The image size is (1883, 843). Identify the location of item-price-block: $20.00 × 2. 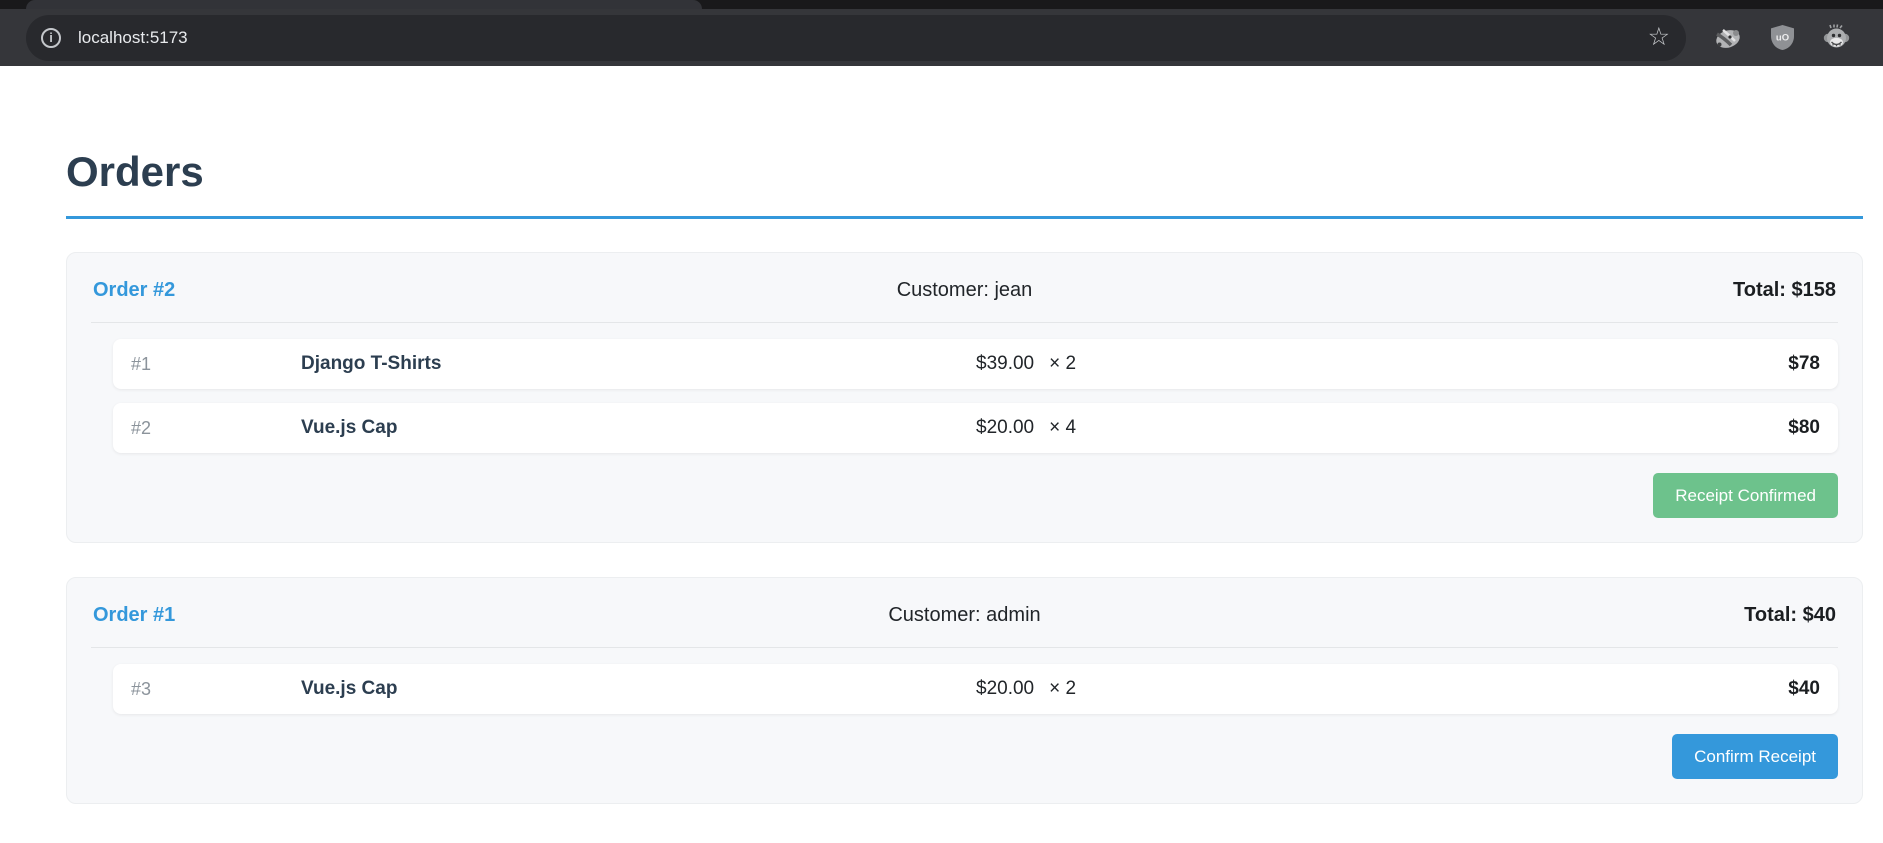
(1328, 689).